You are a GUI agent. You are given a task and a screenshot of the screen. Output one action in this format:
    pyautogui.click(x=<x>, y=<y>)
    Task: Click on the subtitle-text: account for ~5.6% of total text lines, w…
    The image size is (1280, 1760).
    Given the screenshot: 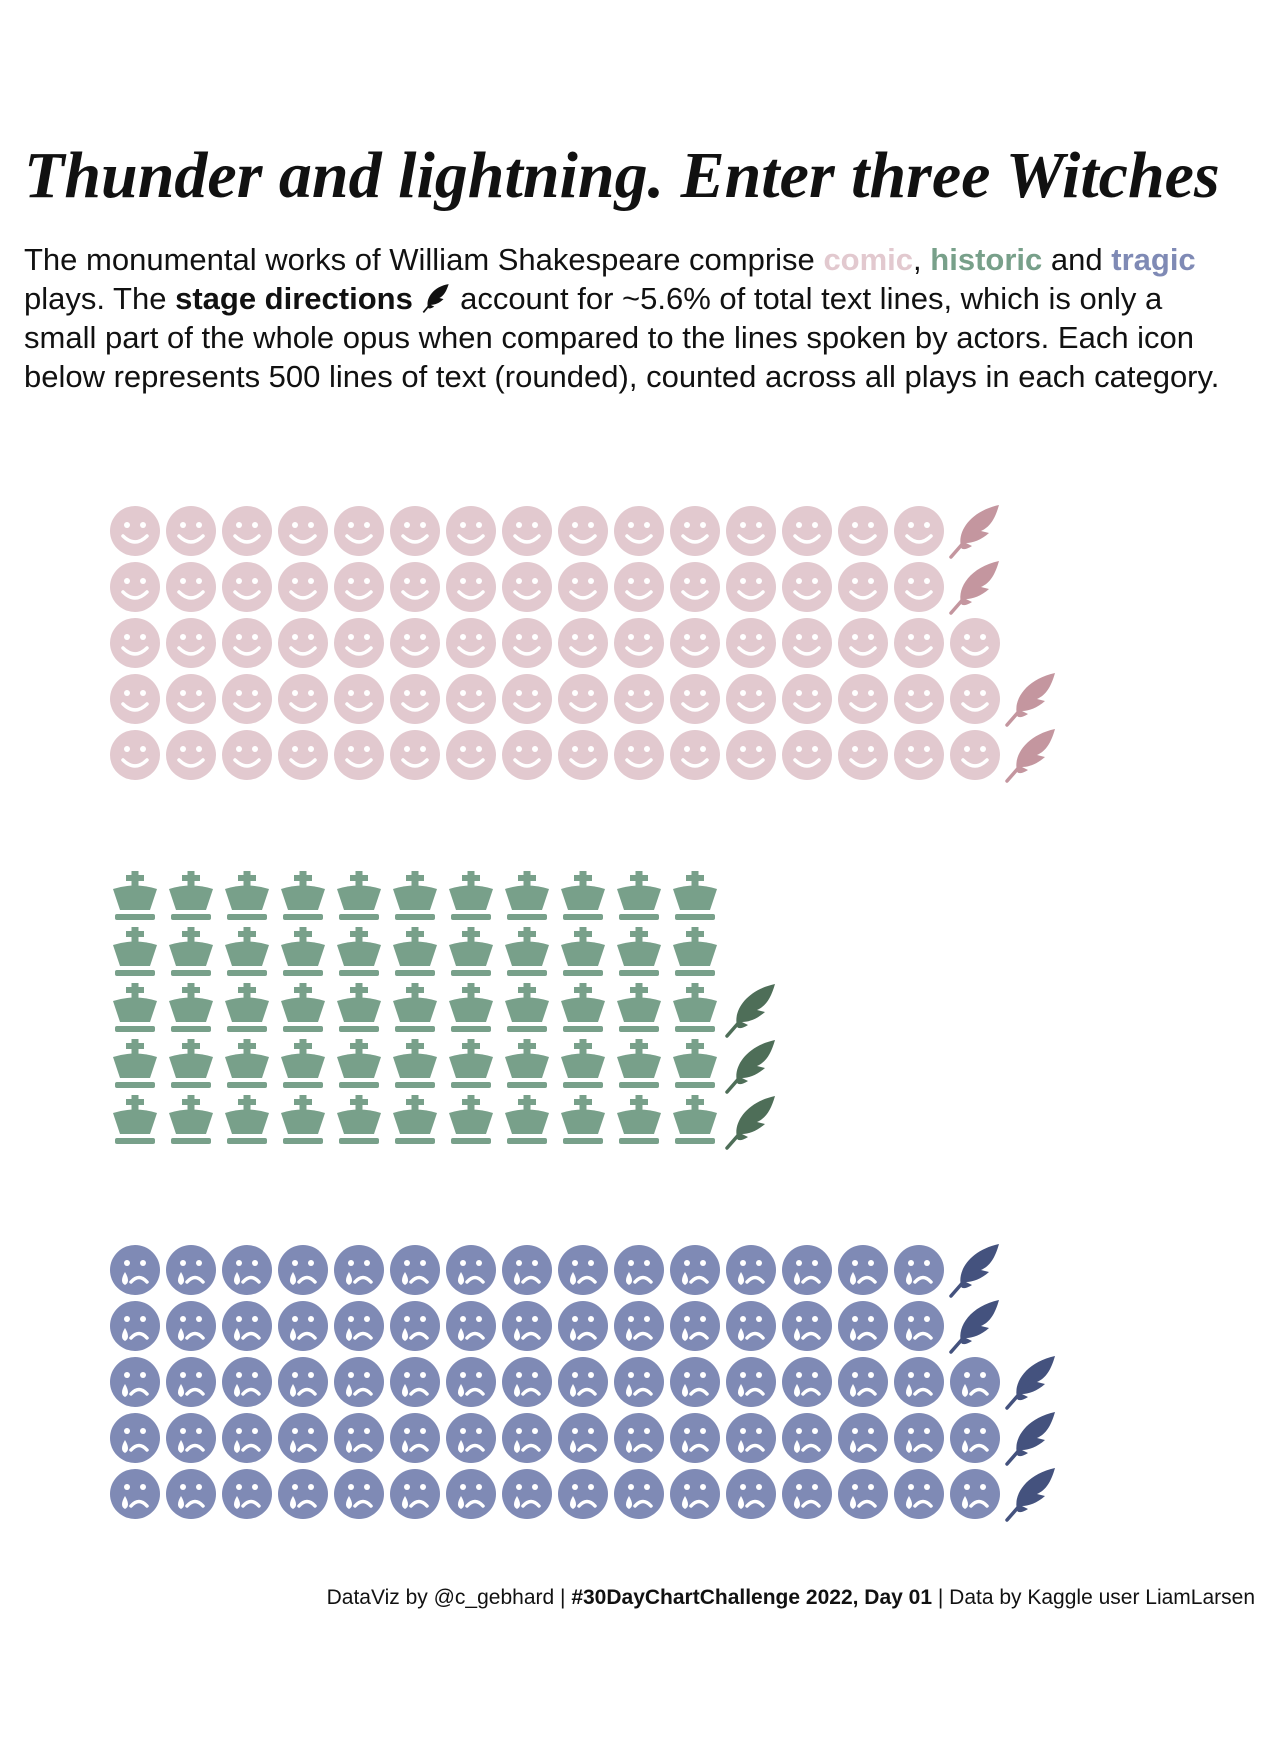 What is the action you would take?
    pyautogui.click(x=622, y=337)
    